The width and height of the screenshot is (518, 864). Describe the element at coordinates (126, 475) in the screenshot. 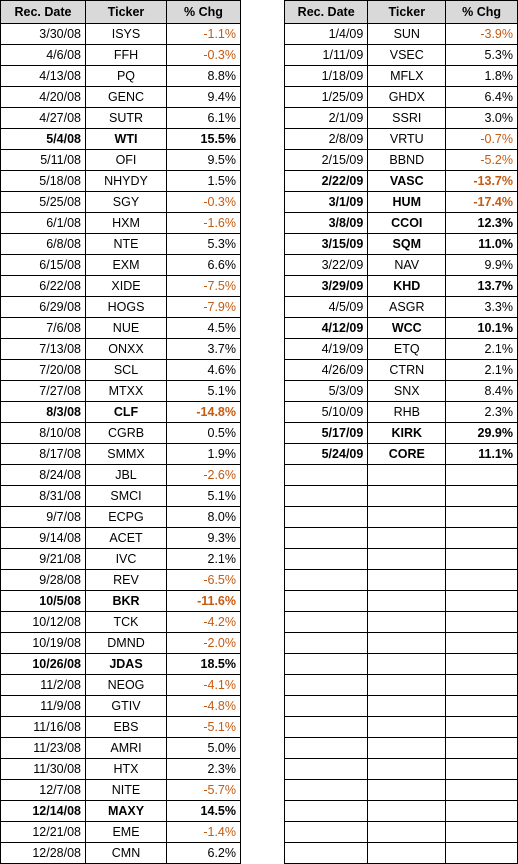

I see `ticker-cell: JBL` at that location.